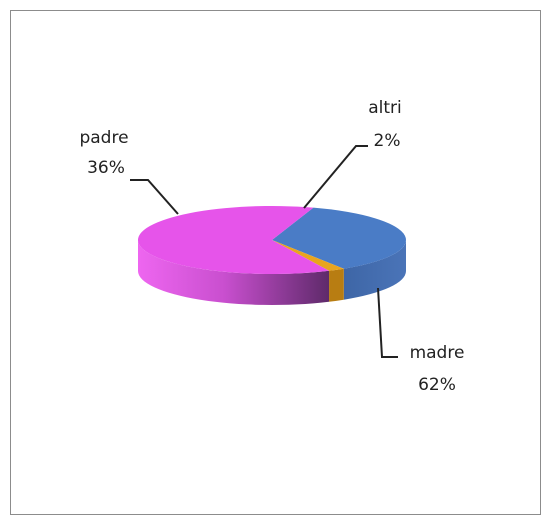 The width and height of the screenshot is (553, 519). Describe the element at coordinates (106, 168) in the screenshot. I see `label-padre-percent: 36%` at that location.